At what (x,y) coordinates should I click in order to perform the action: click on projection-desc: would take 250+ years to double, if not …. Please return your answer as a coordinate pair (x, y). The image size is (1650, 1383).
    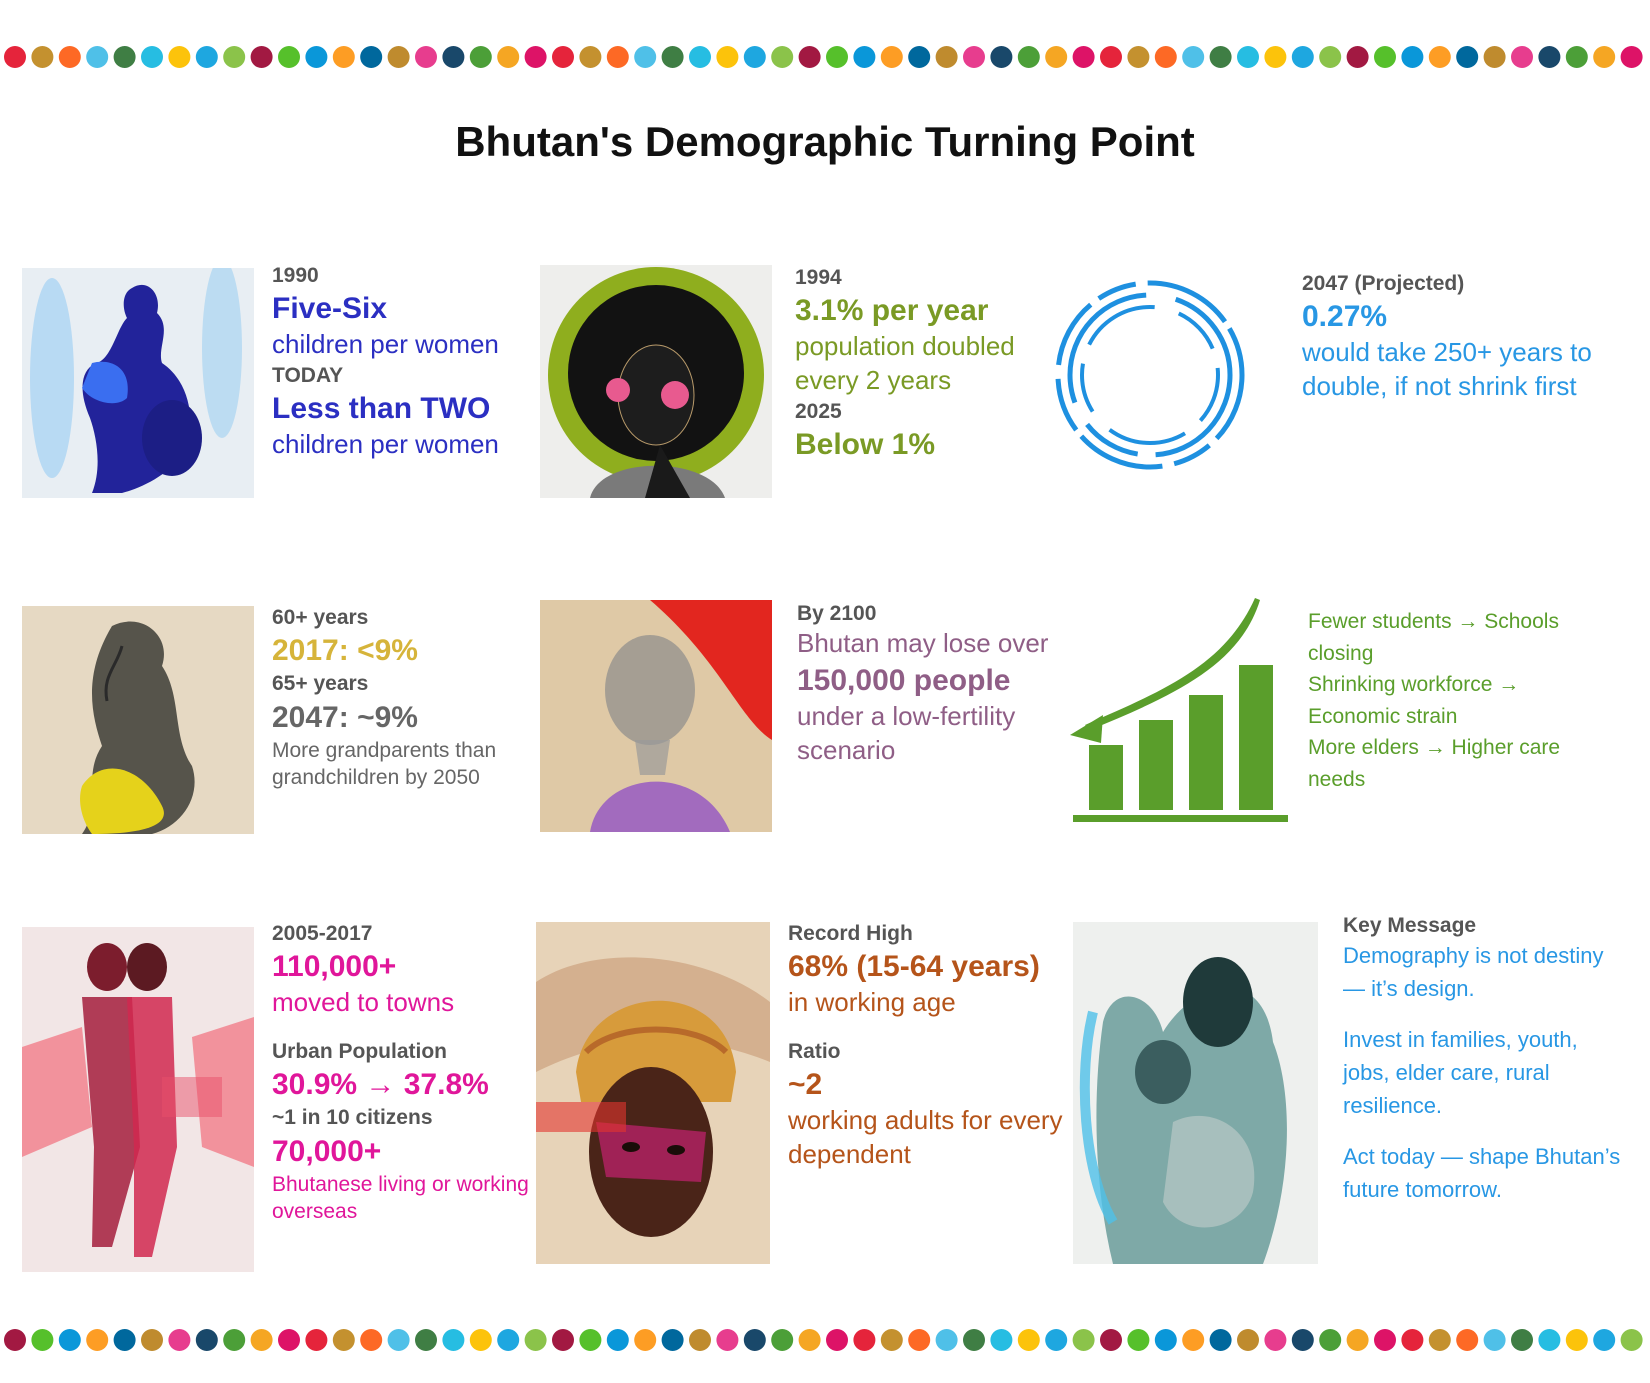
    Looking at the image, I should click on (1447, 369).